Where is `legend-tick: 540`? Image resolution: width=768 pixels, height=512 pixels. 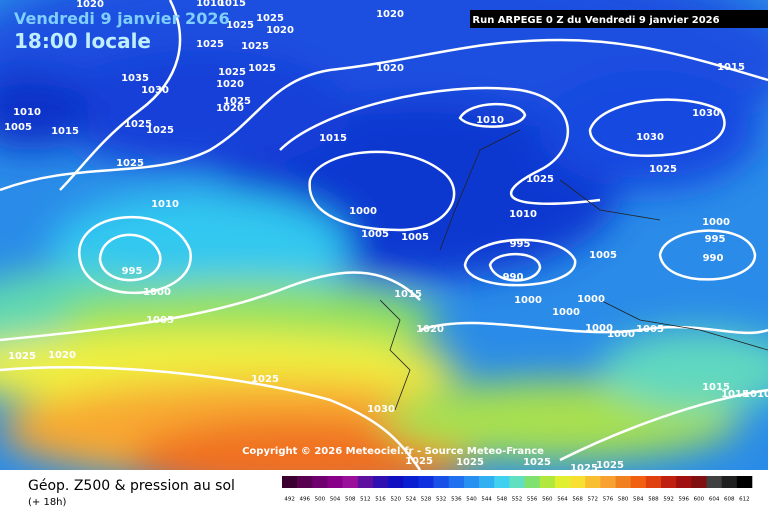
legend-tick: 540 is located at coordinates (471, 500).